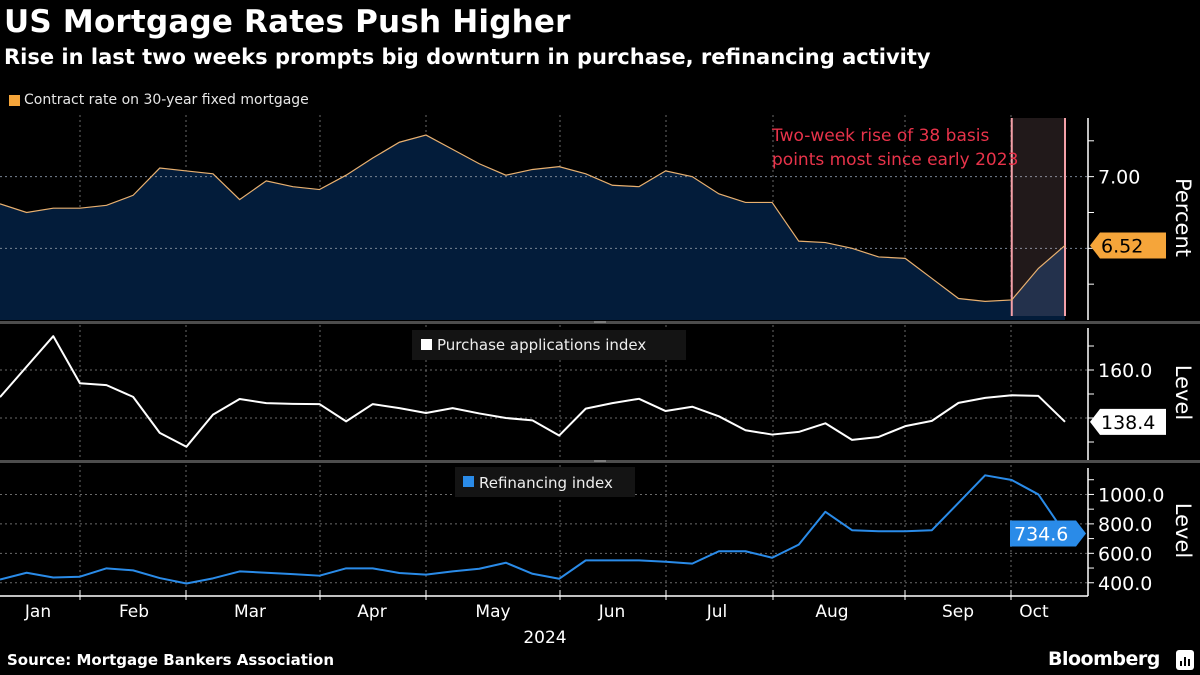 This screenshot has width=1200, height=675. I want to click on source-note: Source: Mortgage Bankers Association, so click(171, 660).